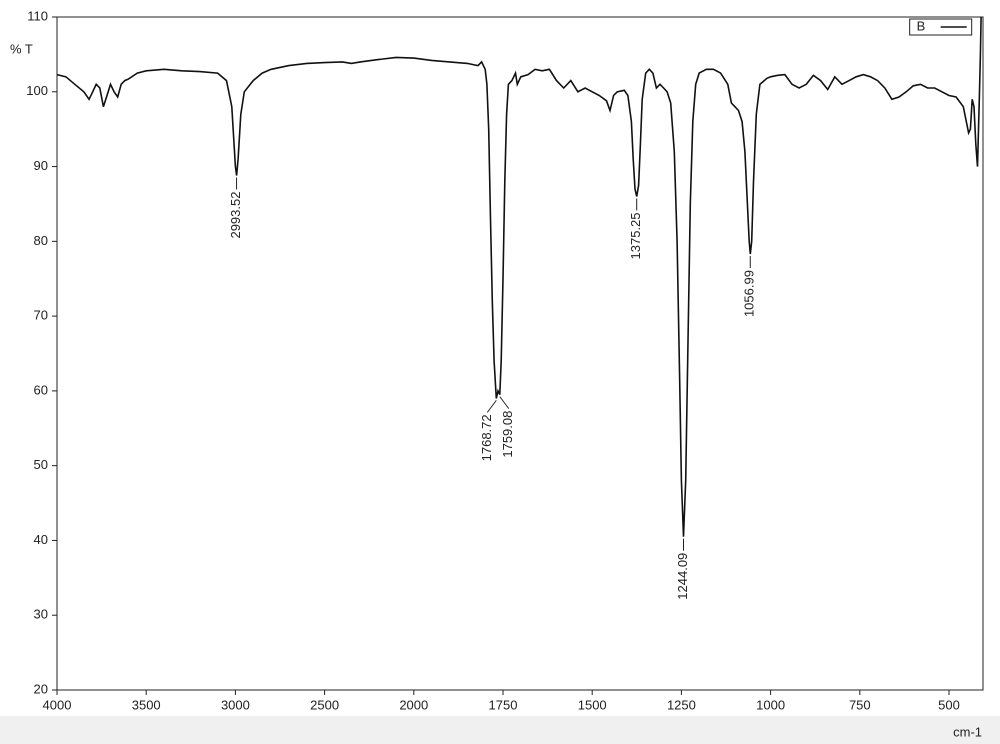 The height and width of the screenshot is (744, 1000). What do you see at coordinates (41, 165) in the screenshot?
I see `y-tick-label: 90` at bounding box center [41, 165].